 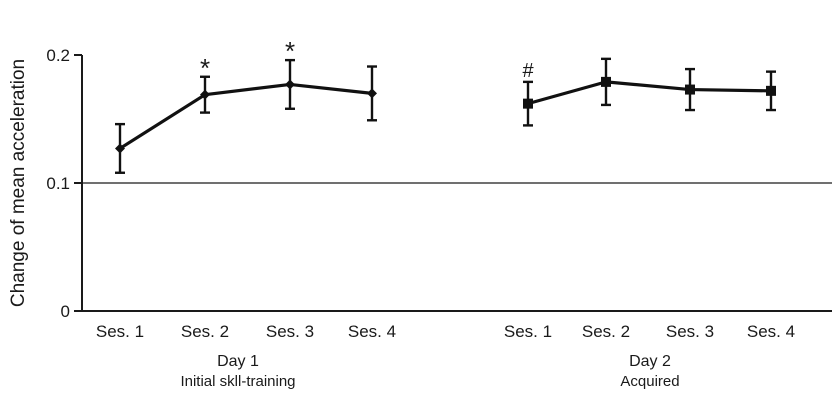 What do you see at coordinates (650, 361) in the screenshot?
I see `group-title: Day 2` at bounding box center [650, 361].